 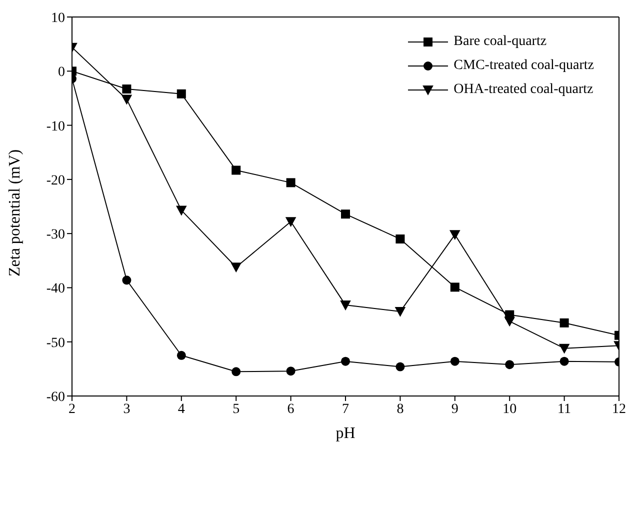 I want to click on legend-label: OHA-treated coal-quartz, so click(x=524, y=90).